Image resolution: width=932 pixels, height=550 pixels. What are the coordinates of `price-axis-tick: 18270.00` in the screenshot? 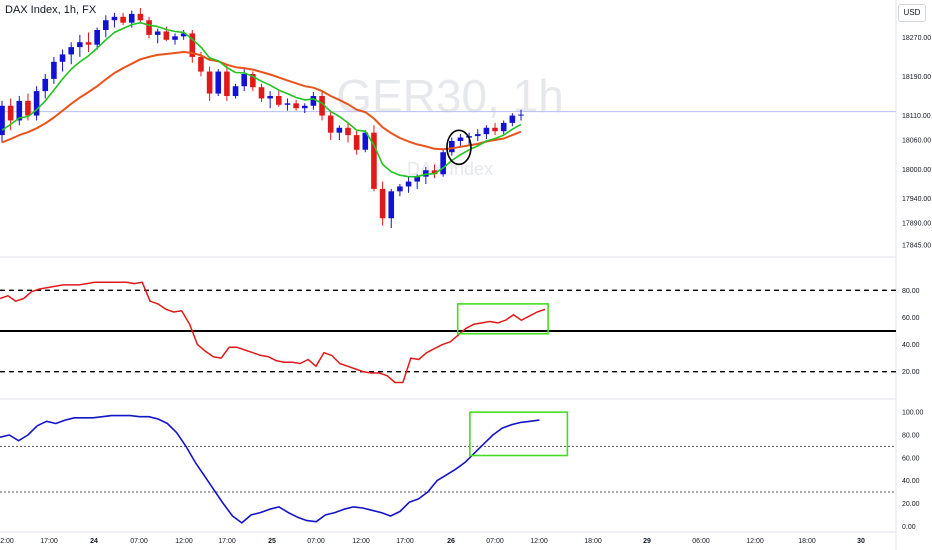 It's located at (916, 38).